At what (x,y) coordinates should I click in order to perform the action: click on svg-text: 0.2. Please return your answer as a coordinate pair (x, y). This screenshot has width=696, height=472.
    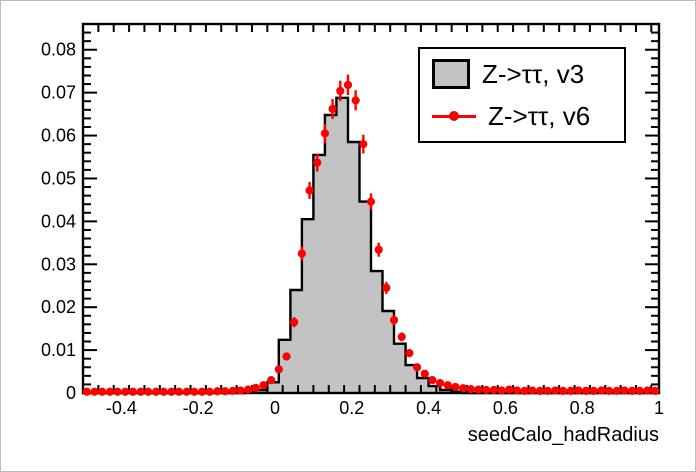
    Looking at the image, I should click on (351, 408).